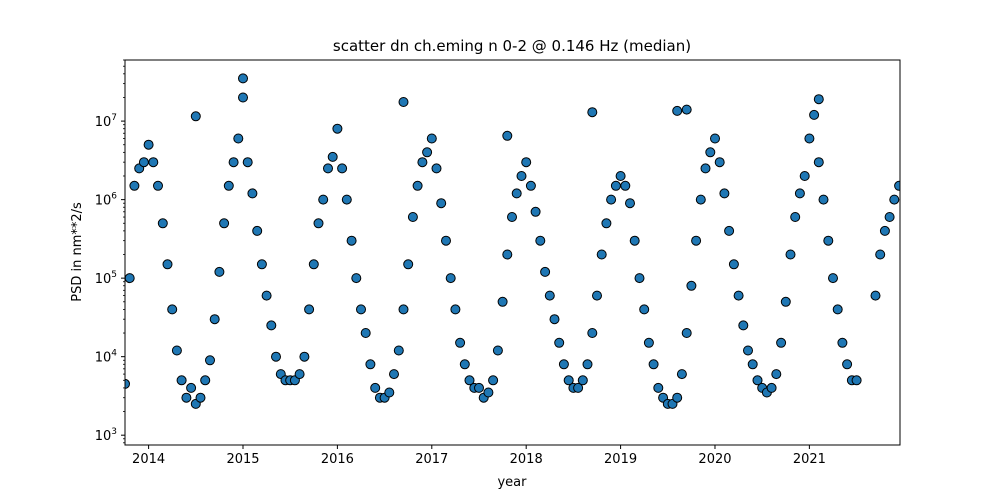 The width and height of the screenshot is (1000, 504). Describe the element at coordinates (242, 459) in the screenshot. I see `x-tick-label: 2015` at that location.